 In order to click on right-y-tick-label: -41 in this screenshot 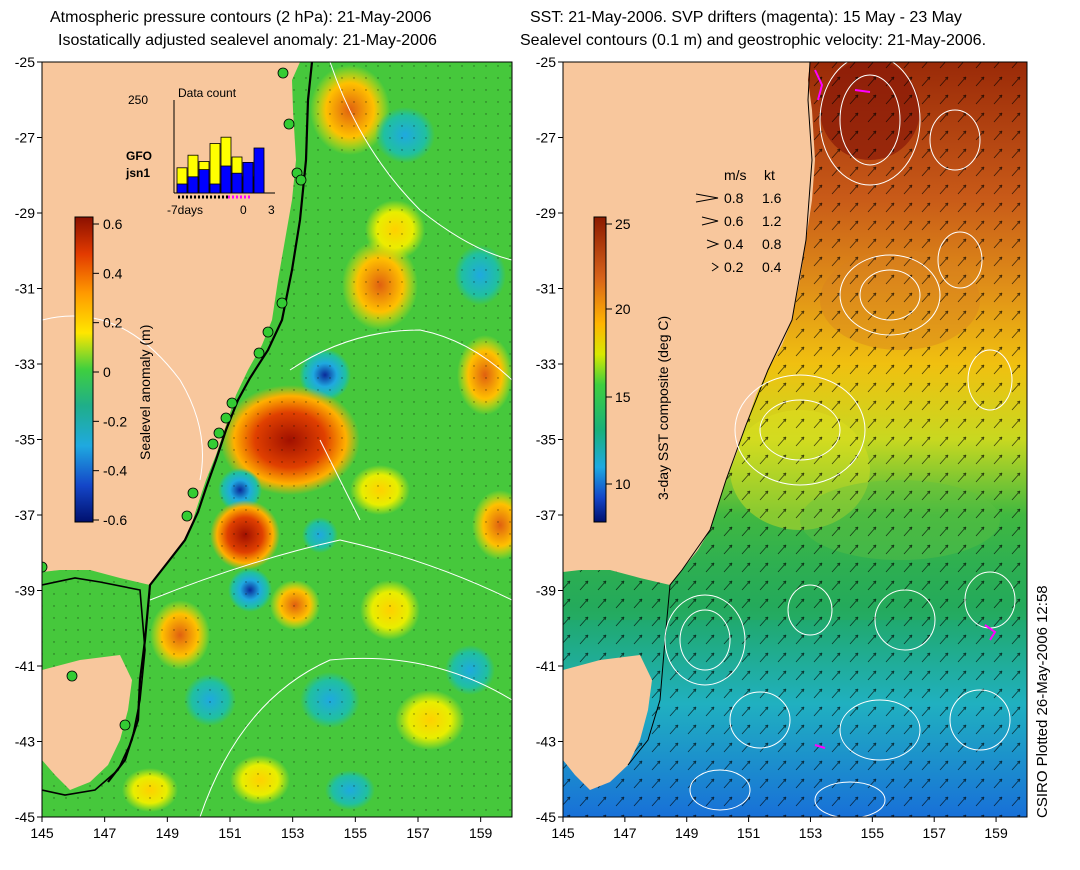, I will do `click(546, 666)`.